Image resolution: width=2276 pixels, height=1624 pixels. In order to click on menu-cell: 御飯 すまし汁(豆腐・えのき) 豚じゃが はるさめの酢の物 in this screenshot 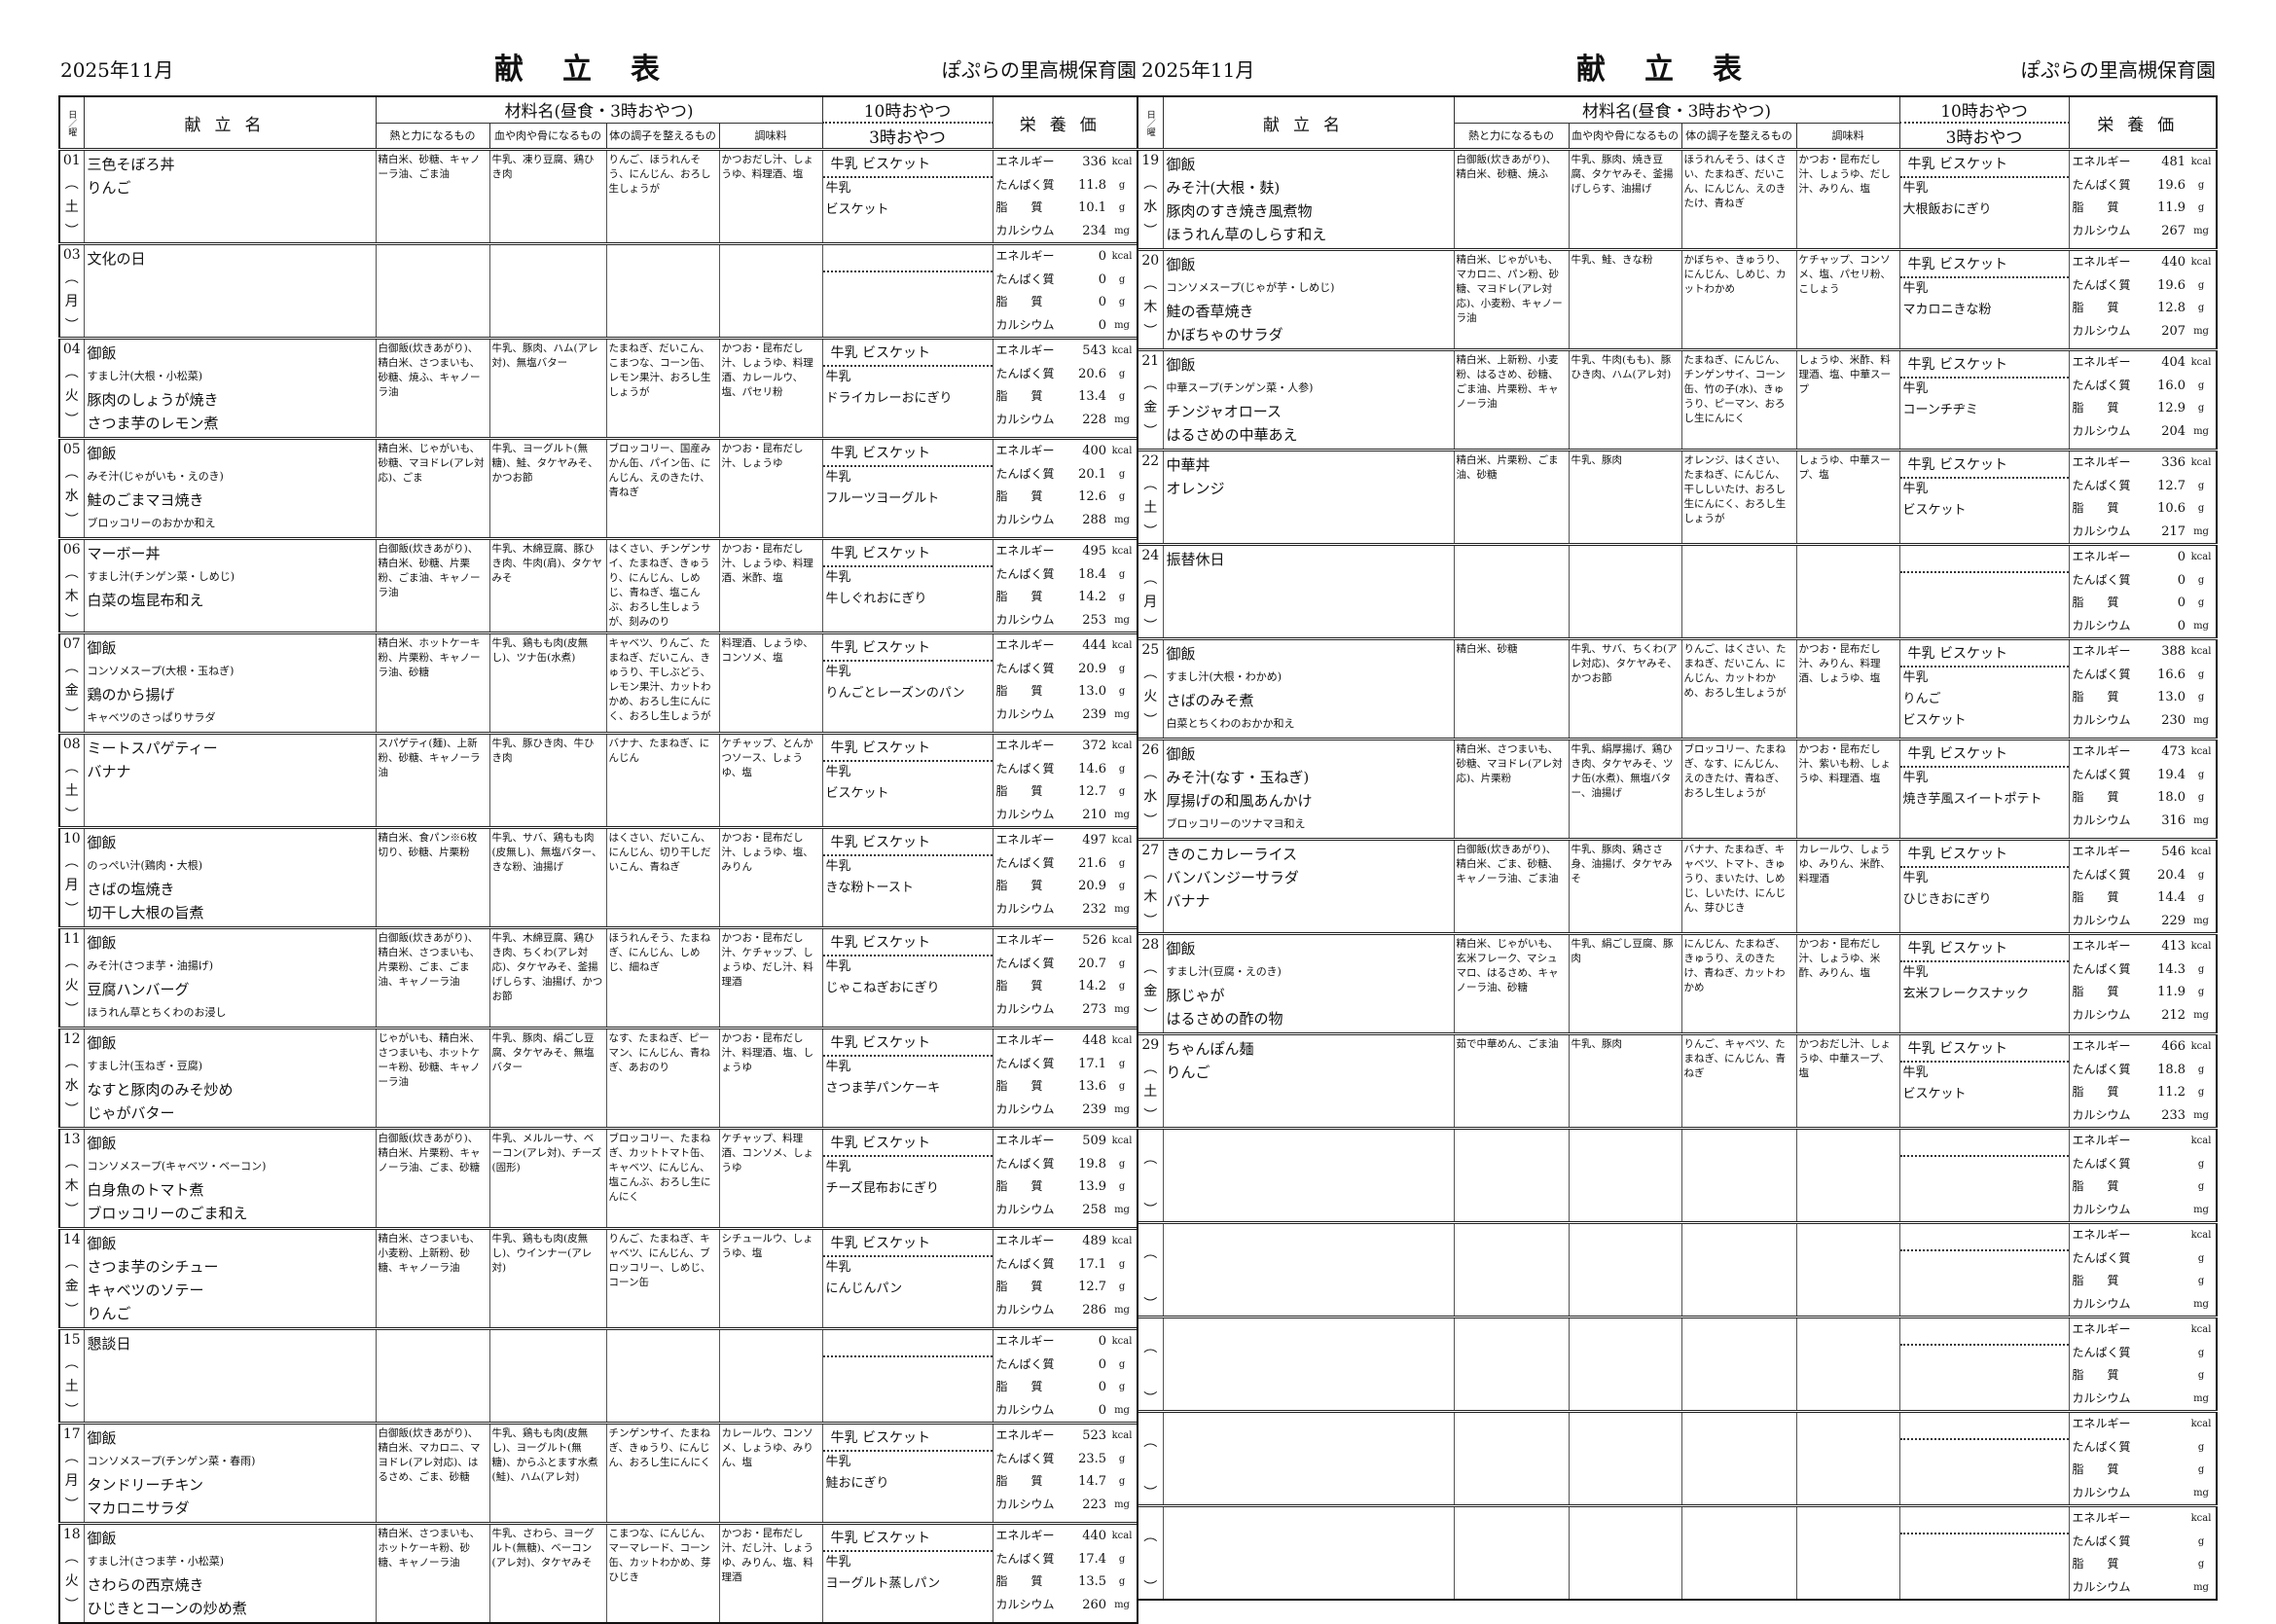, I will do `click(1308, 983)`.